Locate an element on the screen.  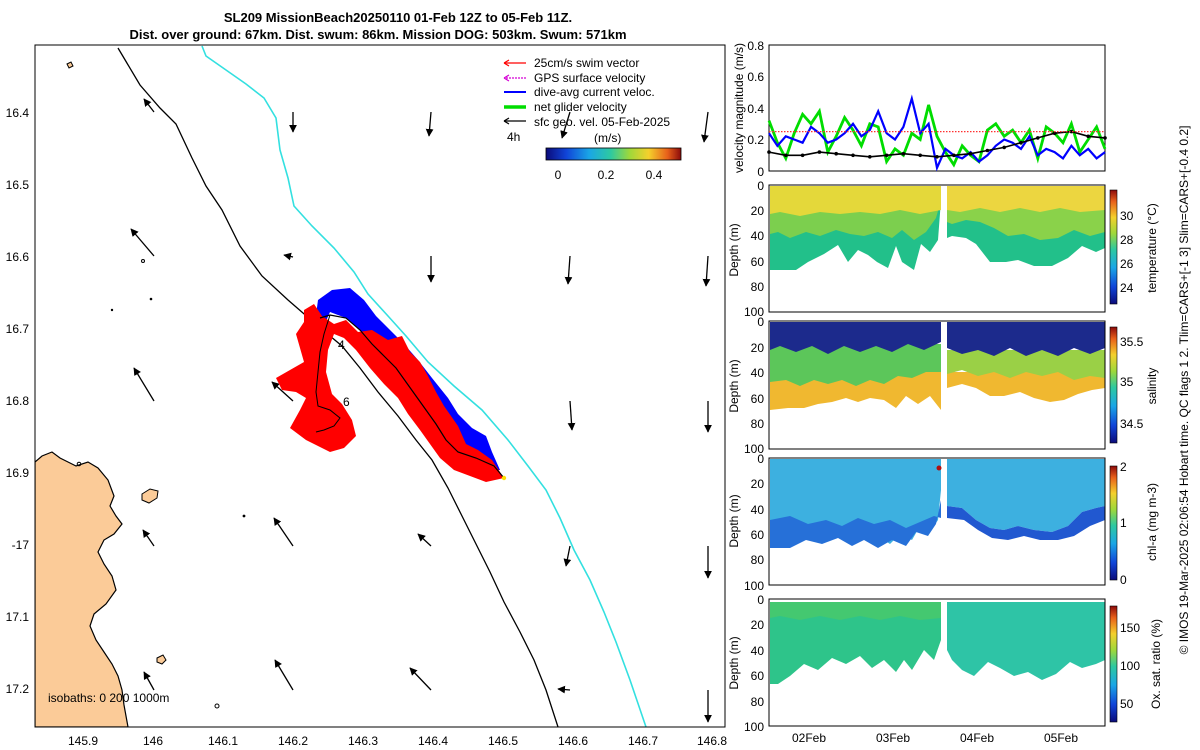
depth-tick: 100 is located at coordinates (754, 586).